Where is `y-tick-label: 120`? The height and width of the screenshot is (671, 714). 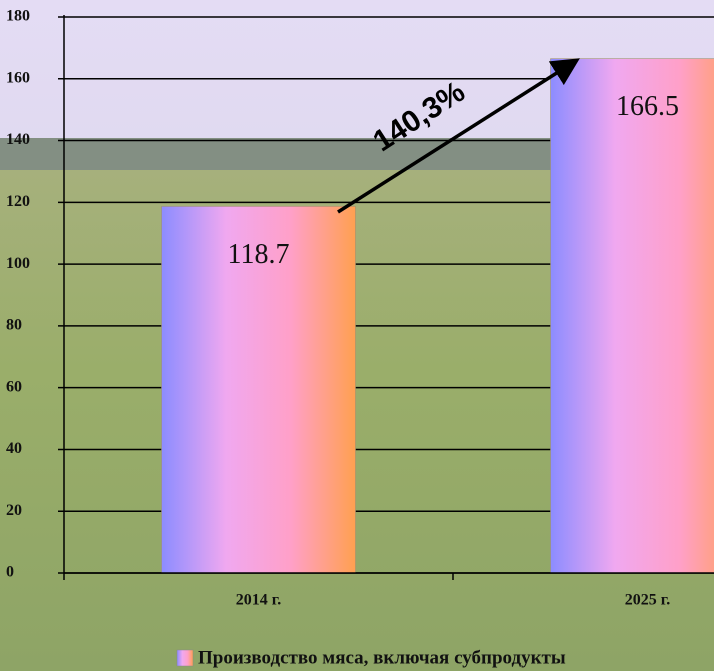 y-tick-label: 120 is located at coordinates (18, 201).